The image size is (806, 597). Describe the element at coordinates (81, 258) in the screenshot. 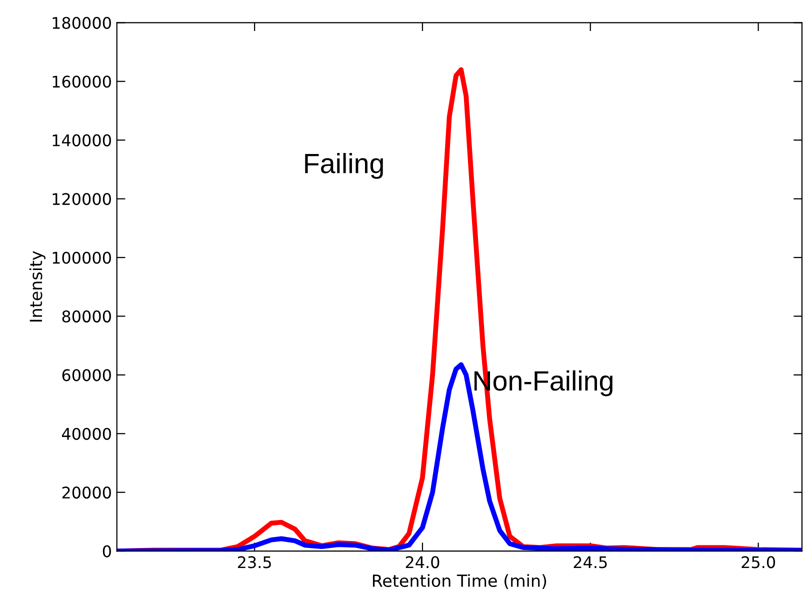

I see `y-tick-label: 100000` at that location.